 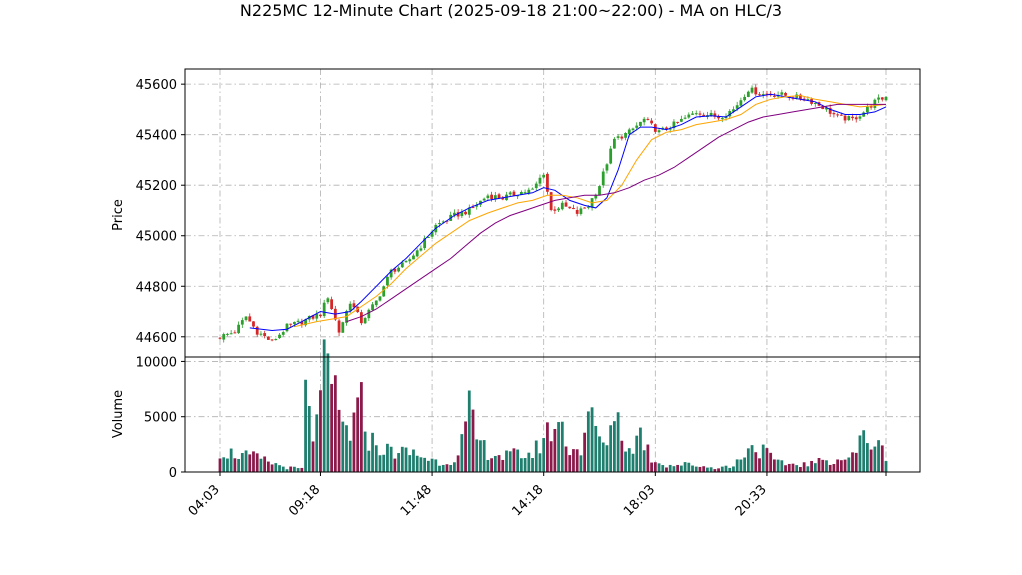 I want to click on x-tick-label: 18:03, so click(x=639, y=500).